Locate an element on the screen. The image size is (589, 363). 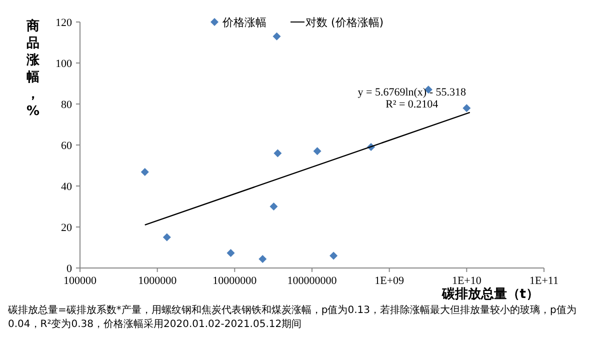
x-tick-label: 1E+09 is located at coordinates (389, 281).